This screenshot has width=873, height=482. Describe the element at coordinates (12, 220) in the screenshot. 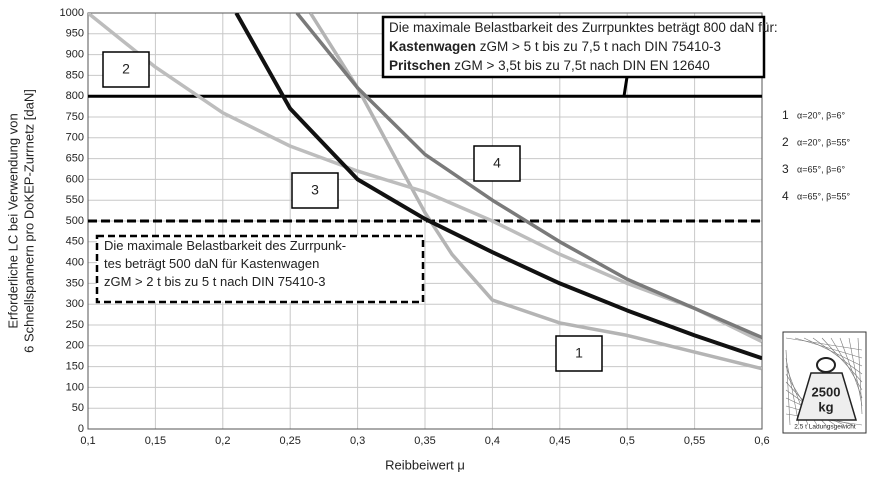

I see `y-axis-title: Erforderliche LC bei Verwendung von` at that location.